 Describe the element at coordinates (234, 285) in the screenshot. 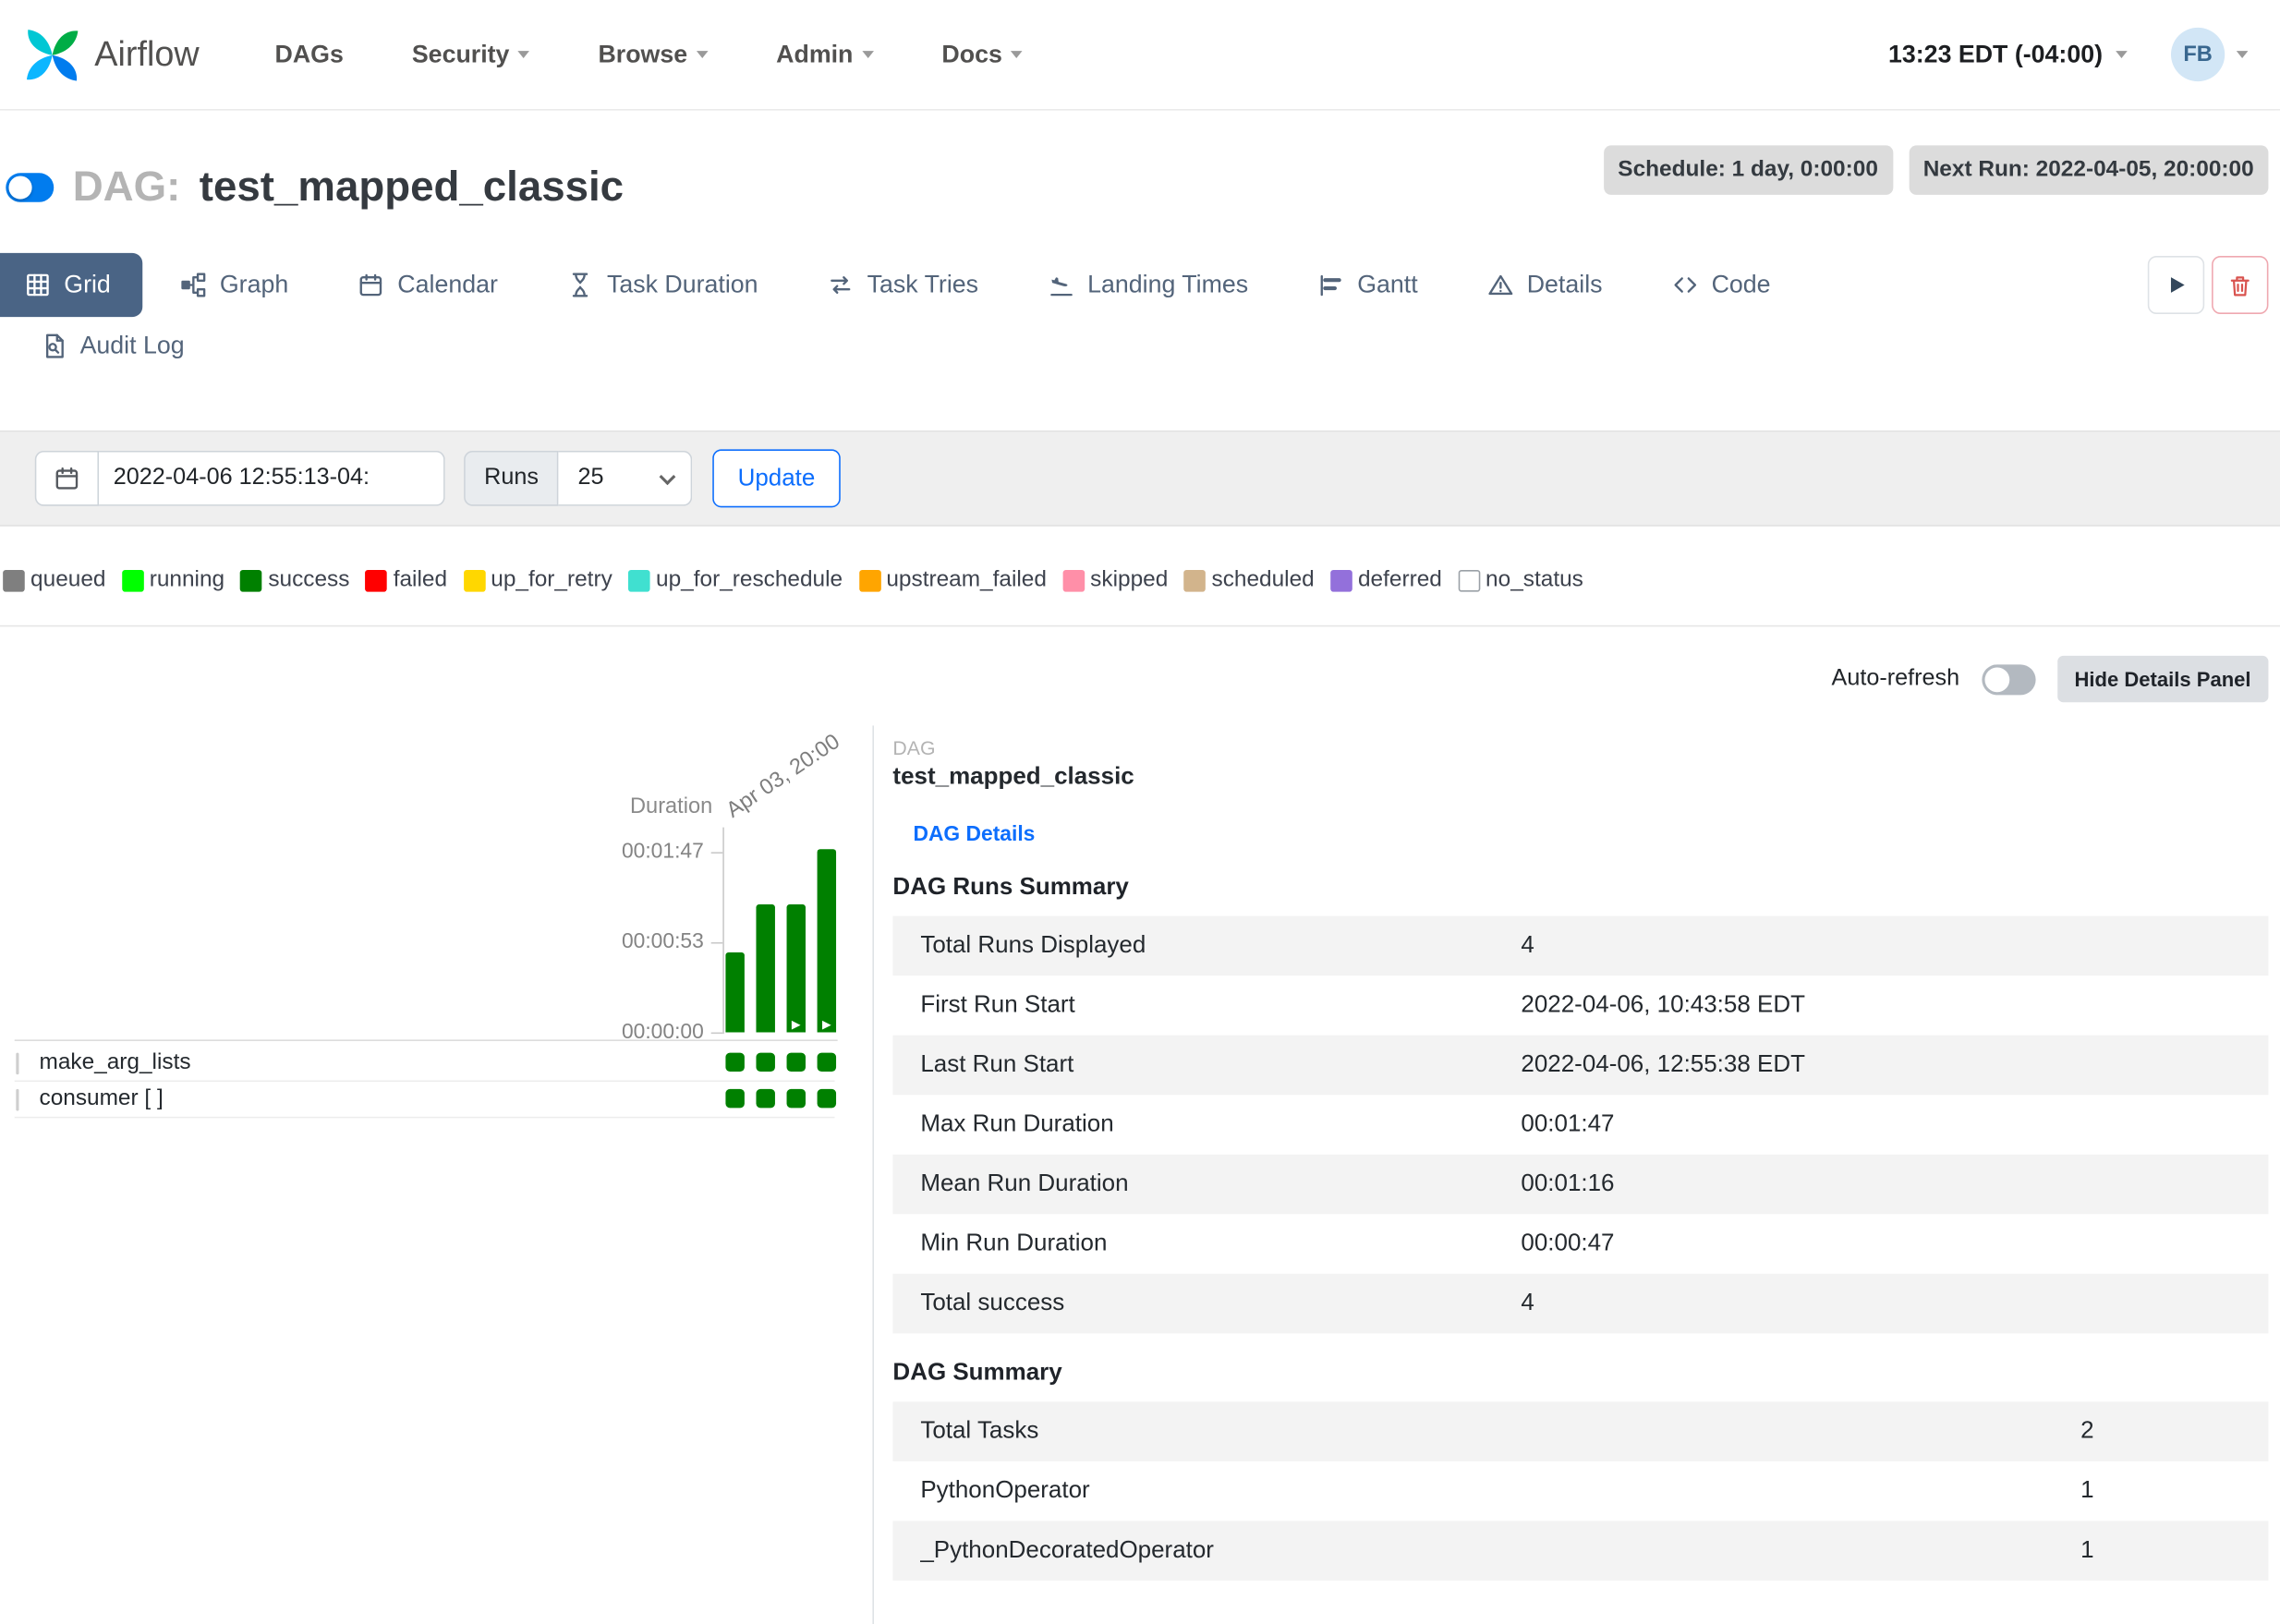

I see `tab-graph: Graph` at that location.